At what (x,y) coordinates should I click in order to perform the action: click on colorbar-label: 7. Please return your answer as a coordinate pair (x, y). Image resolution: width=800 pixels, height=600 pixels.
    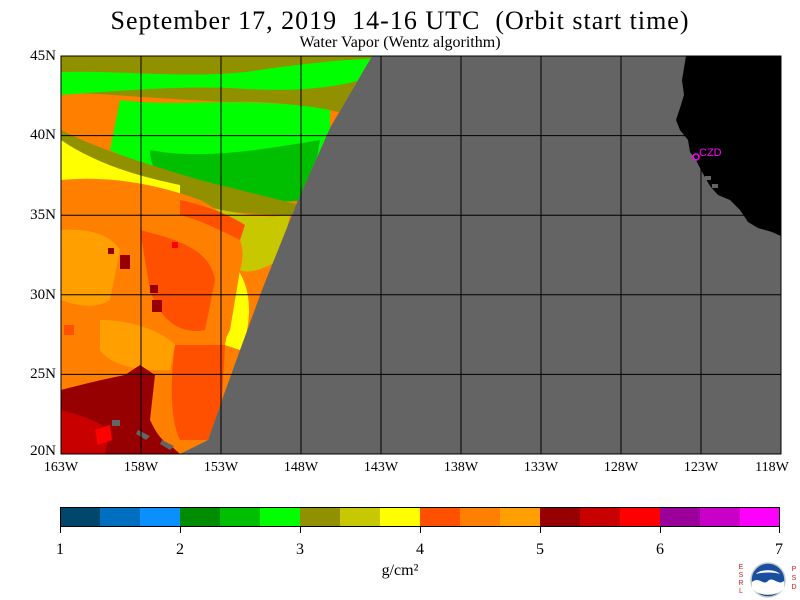
    Looking at the image, I should click on (779, 549).